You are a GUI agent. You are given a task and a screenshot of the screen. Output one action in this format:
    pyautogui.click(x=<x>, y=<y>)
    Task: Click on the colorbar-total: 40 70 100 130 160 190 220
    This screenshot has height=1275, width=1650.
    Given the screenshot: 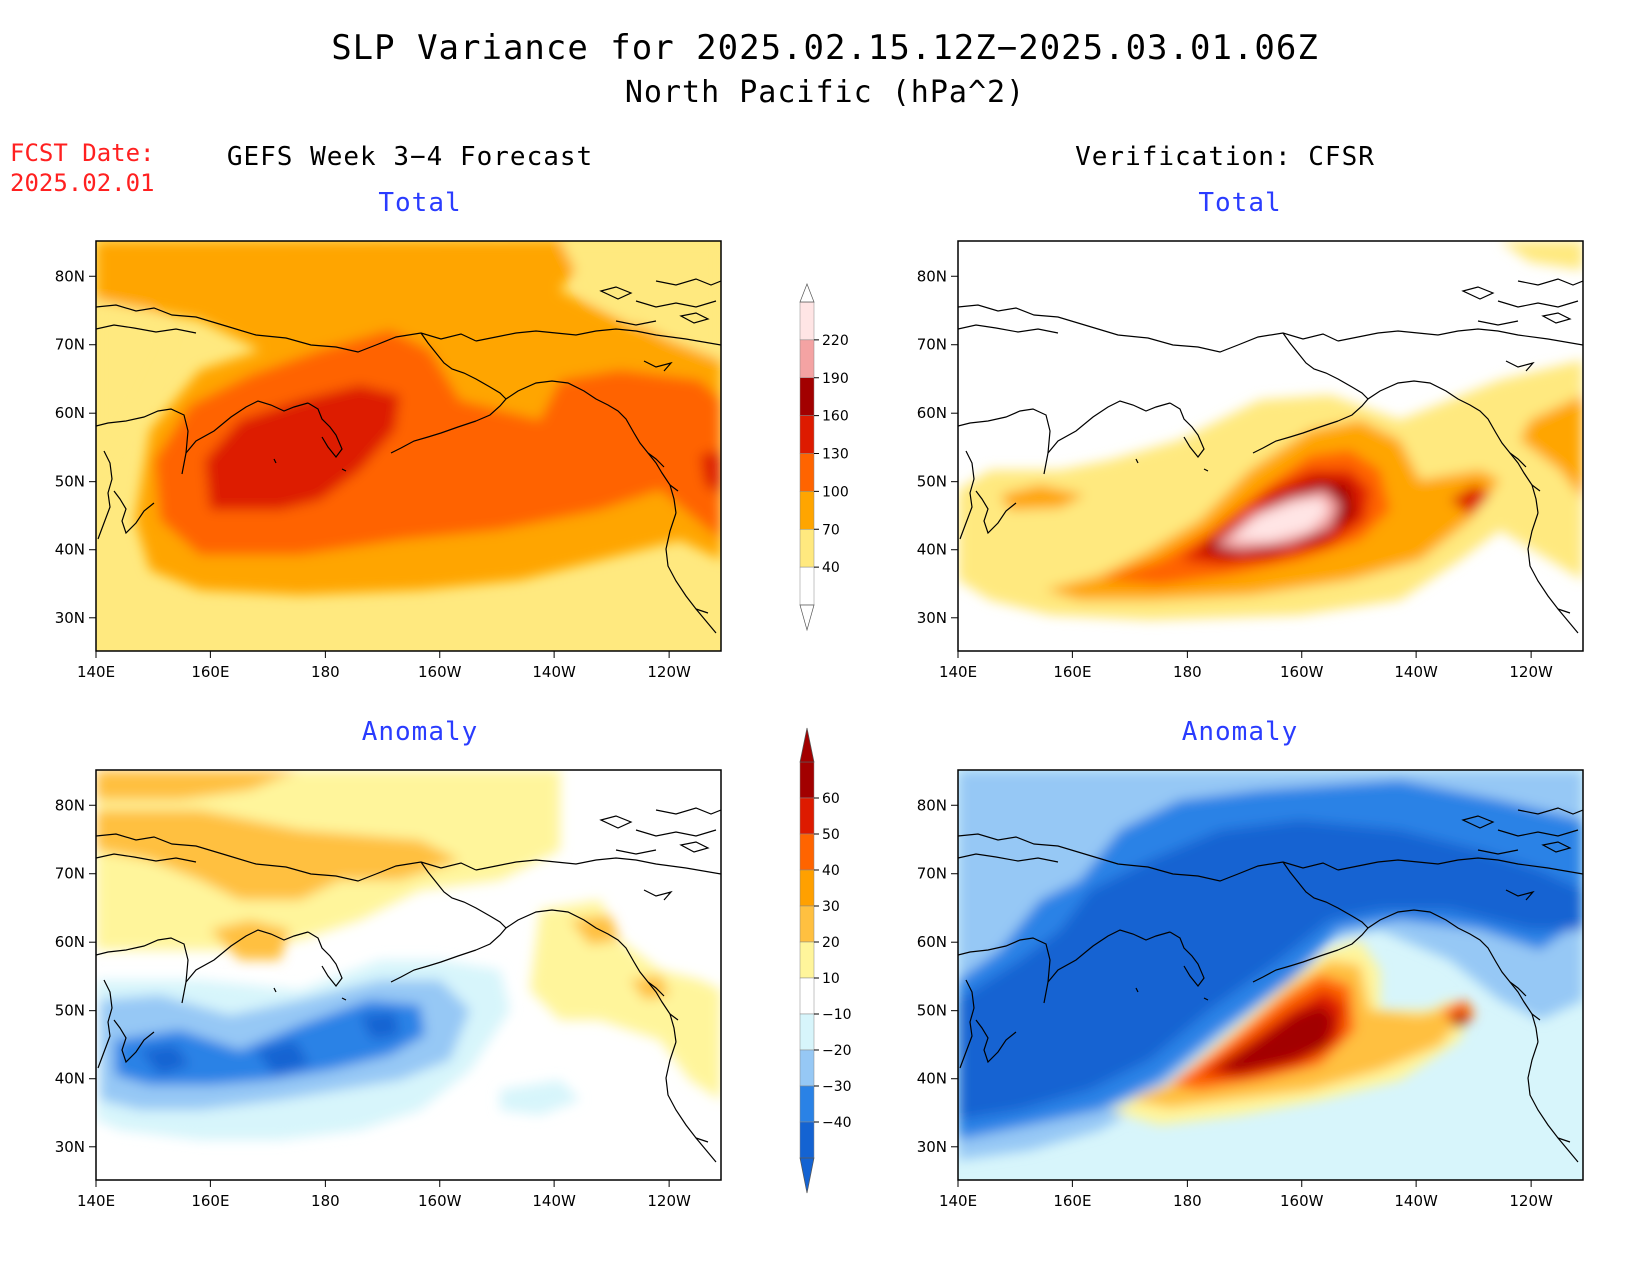 What is the action you would take?
    pyautogui.click(x=824, y=457)
    